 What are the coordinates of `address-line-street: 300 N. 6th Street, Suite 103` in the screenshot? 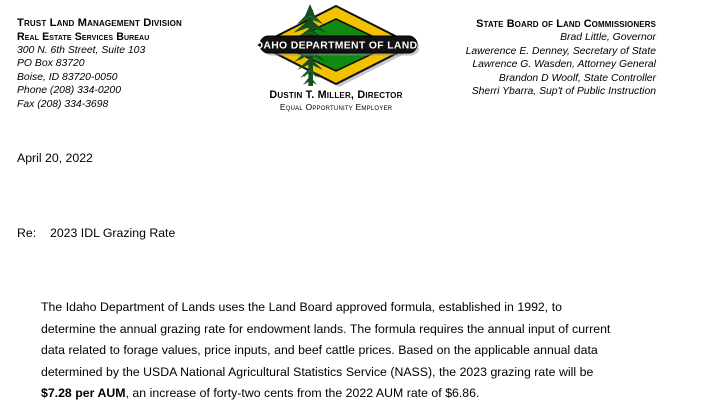 It's located at (81, 50).